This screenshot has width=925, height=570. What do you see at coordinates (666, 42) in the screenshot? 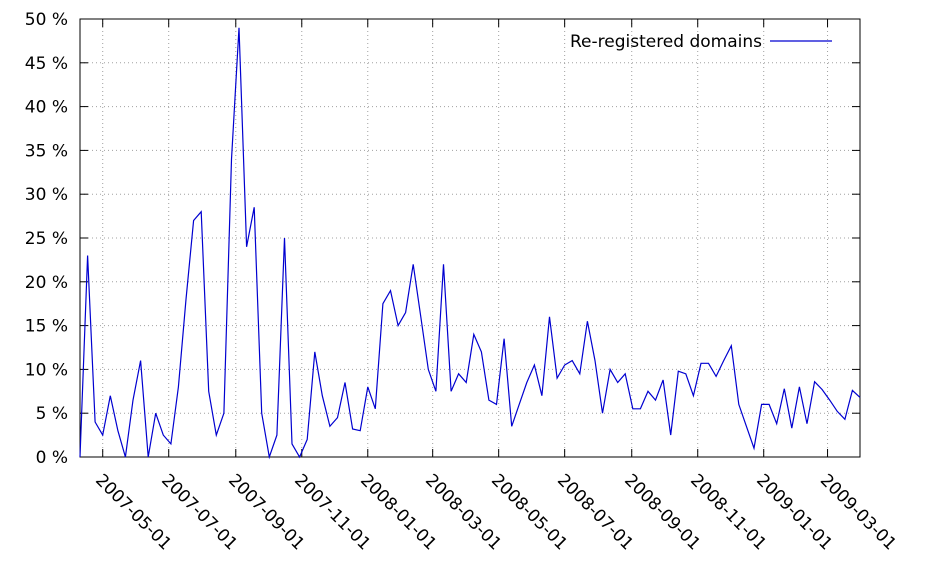
I see `legend-label: Re-registered domains` at bounding box center [666, 42].